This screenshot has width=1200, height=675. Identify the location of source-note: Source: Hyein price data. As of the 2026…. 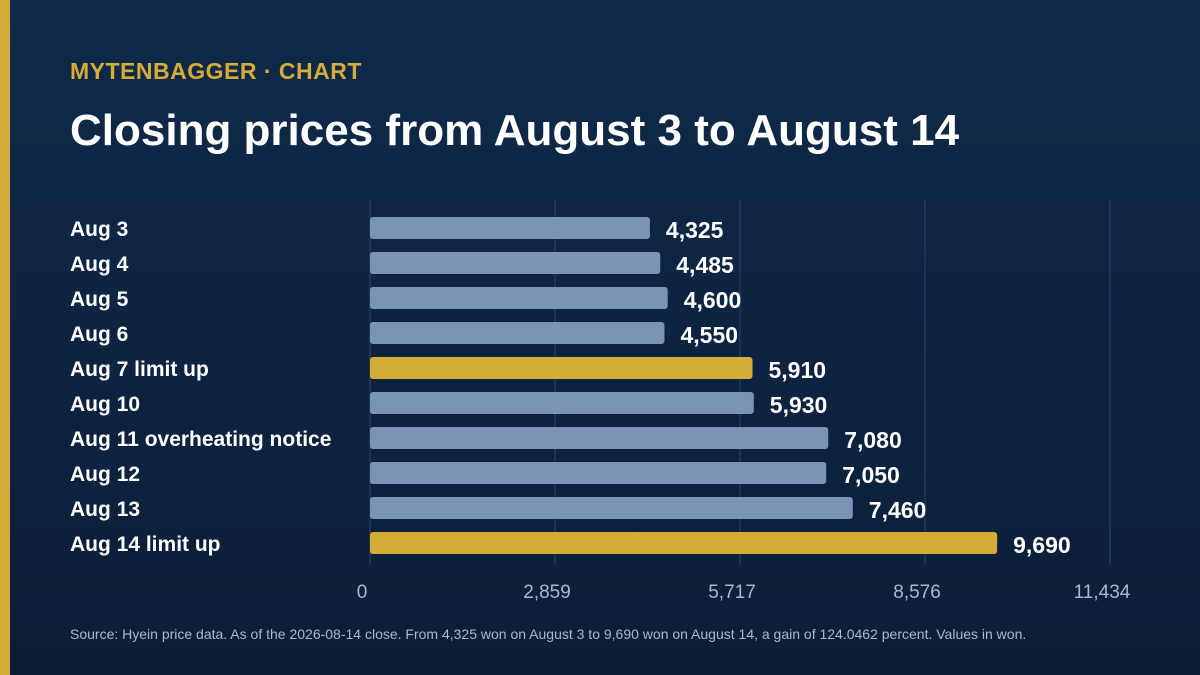
(548, 634).